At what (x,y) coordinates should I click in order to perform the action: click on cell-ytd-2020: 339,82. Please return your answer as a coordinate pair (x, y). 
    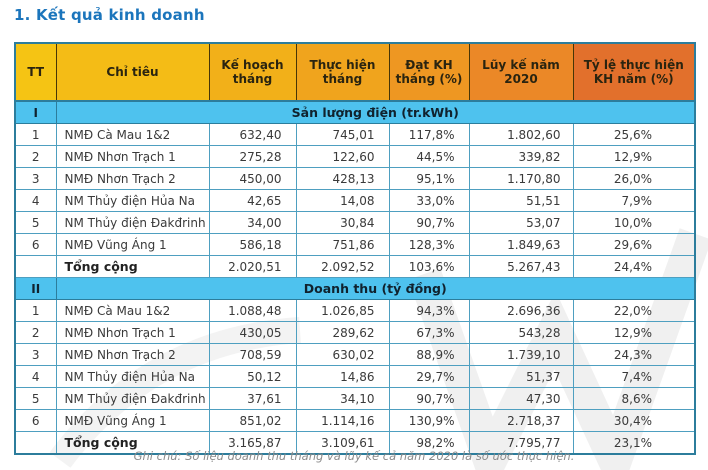
    Looking at the image, I should click on (521, 156).